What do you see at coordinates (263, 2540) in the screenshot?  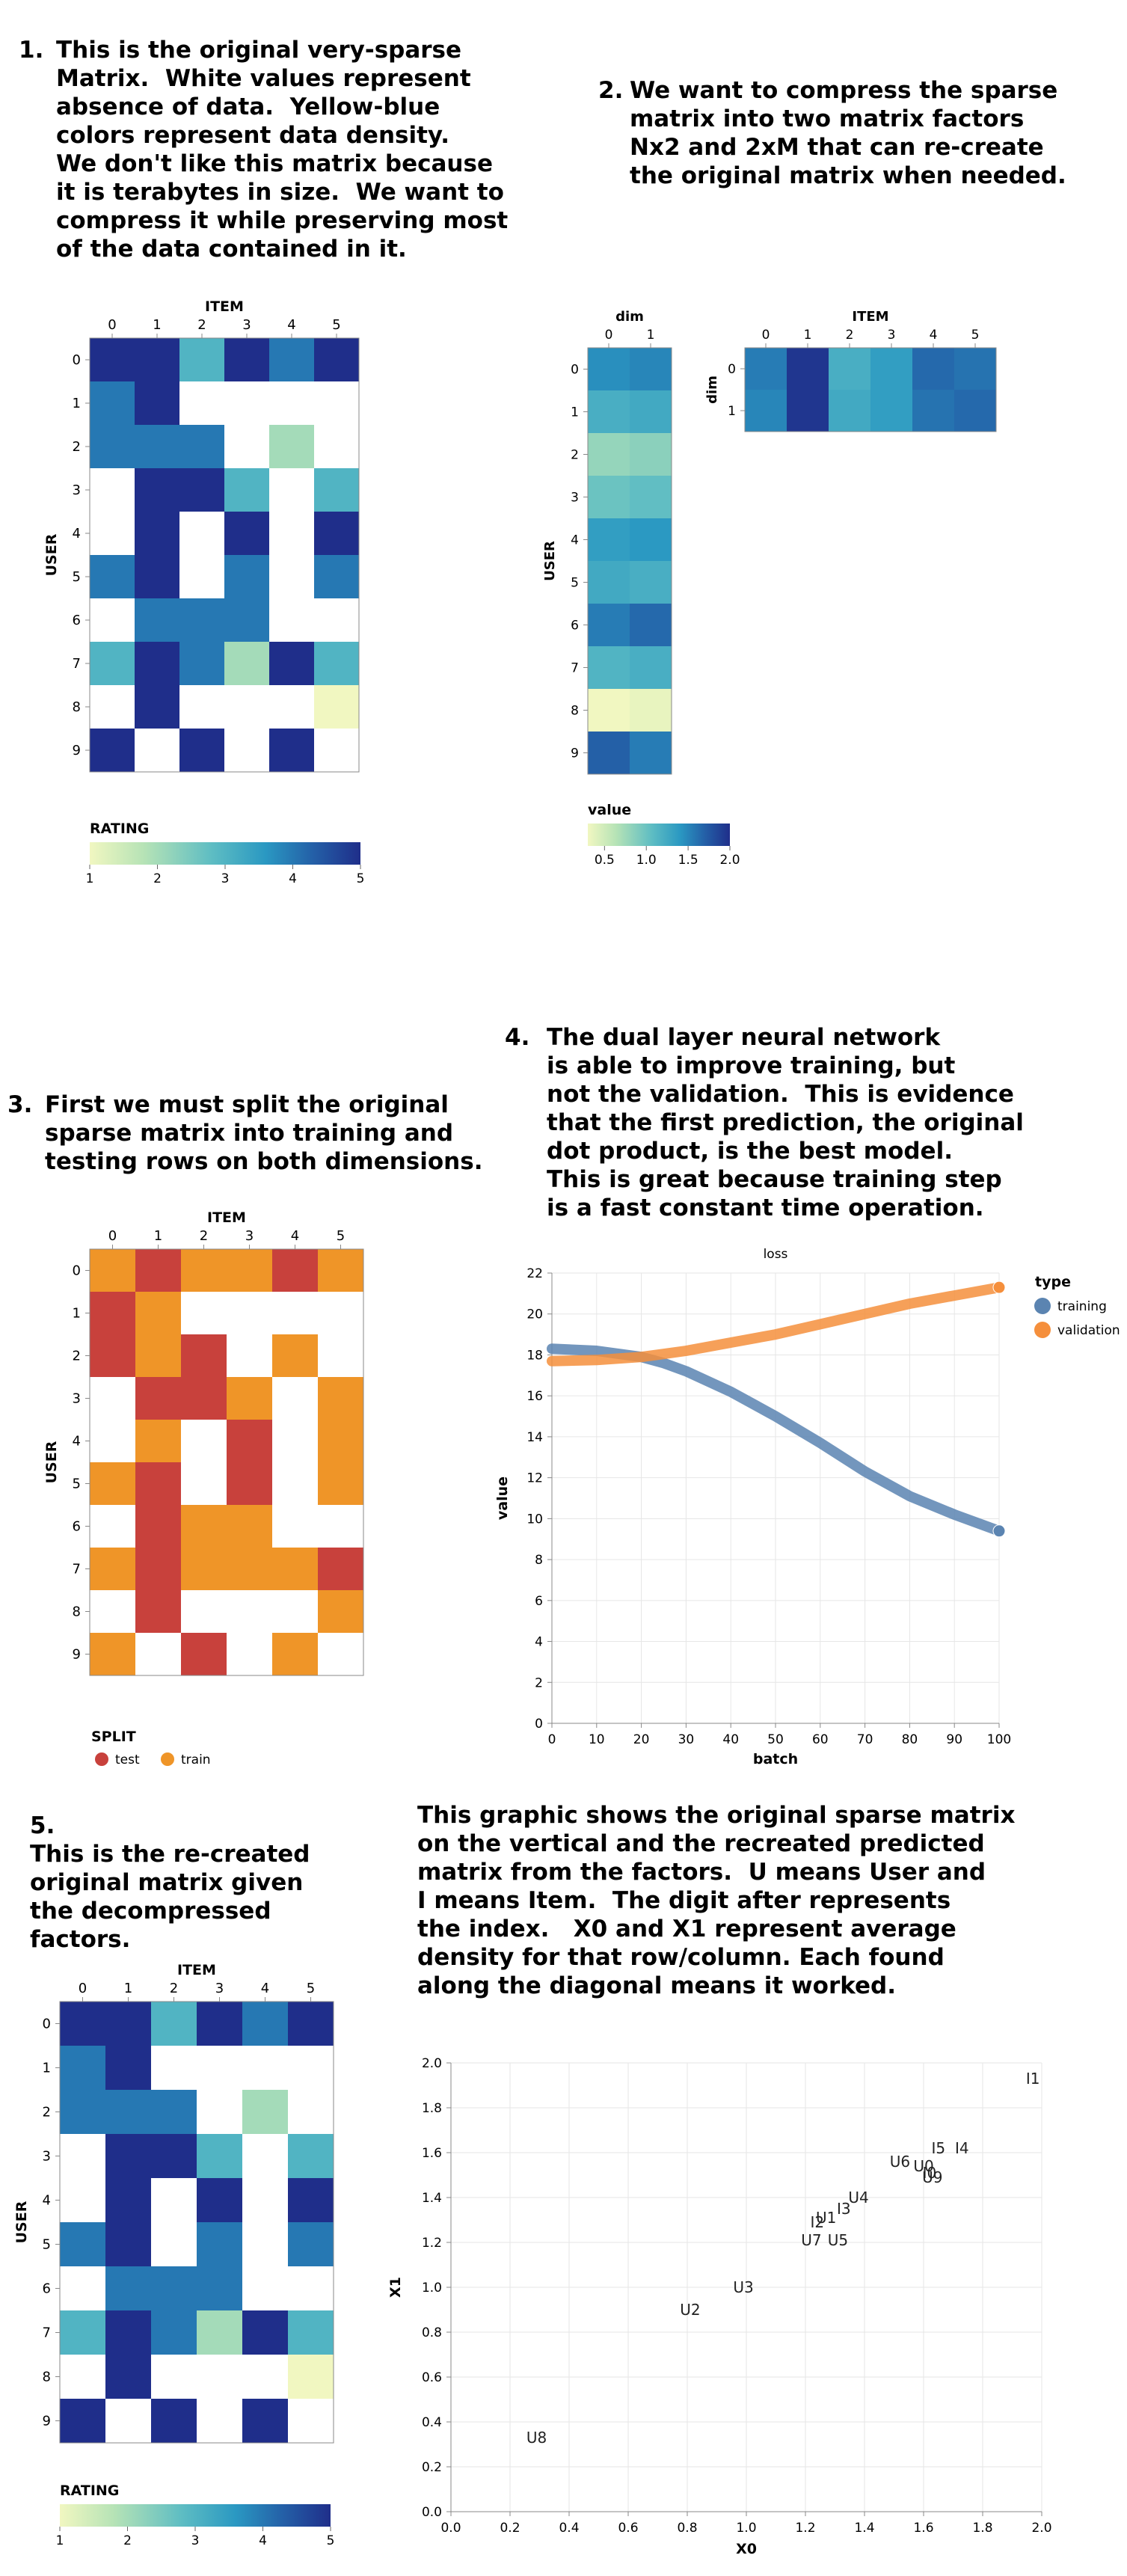 I see `legend-tick-label: 4` at bounding box center [263, 2540].